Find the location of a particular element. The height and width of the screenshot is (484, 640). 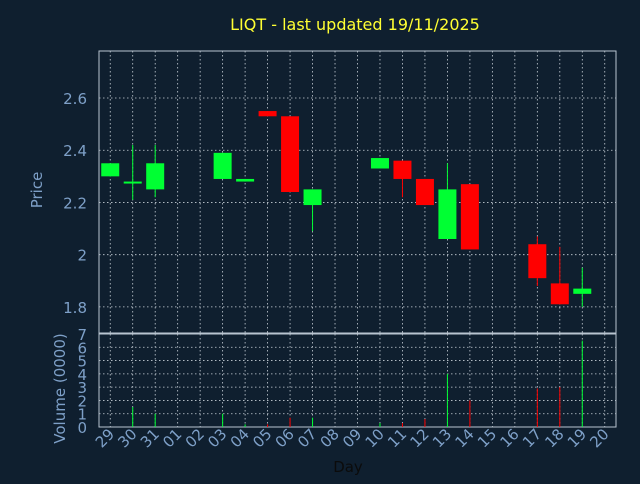

price-tick-label: 2 is located at coordinates (82, 256).